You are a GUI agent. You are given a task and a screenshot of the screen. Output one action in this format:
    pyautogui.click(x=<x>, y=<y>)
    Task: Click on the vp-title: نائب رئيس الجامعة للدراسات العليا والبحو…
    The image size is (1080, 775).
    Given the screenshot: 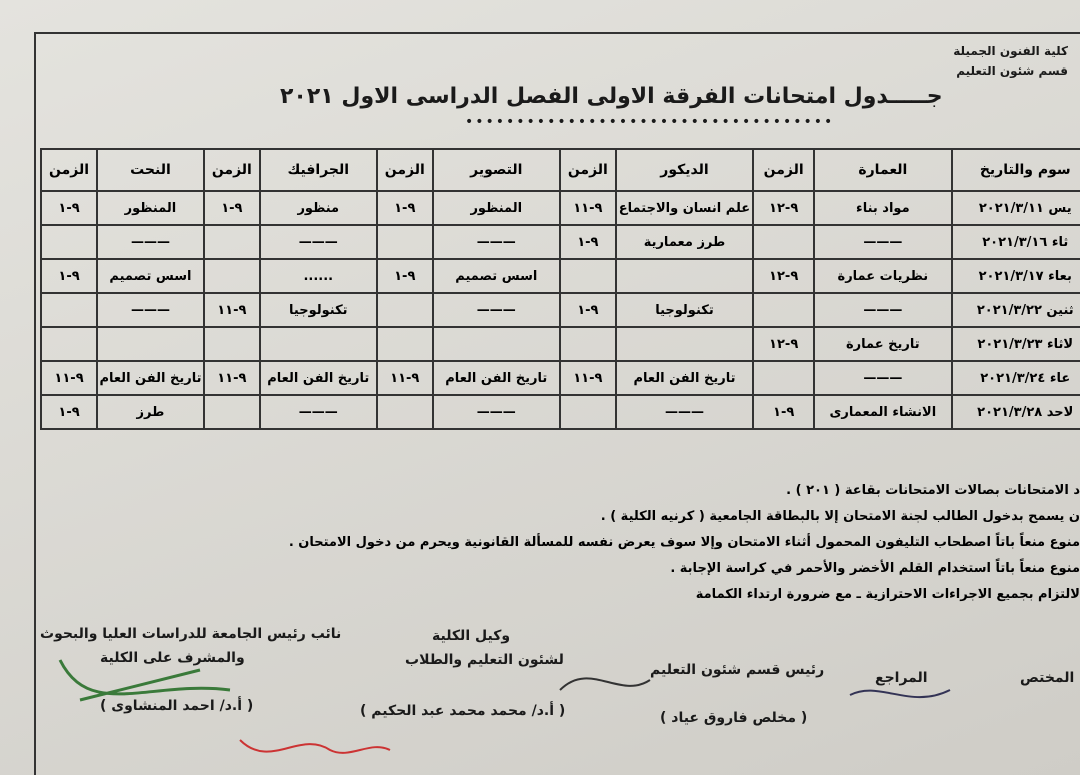 What is the action you would take?
    pyautogui.click(x=191, y=634)
    